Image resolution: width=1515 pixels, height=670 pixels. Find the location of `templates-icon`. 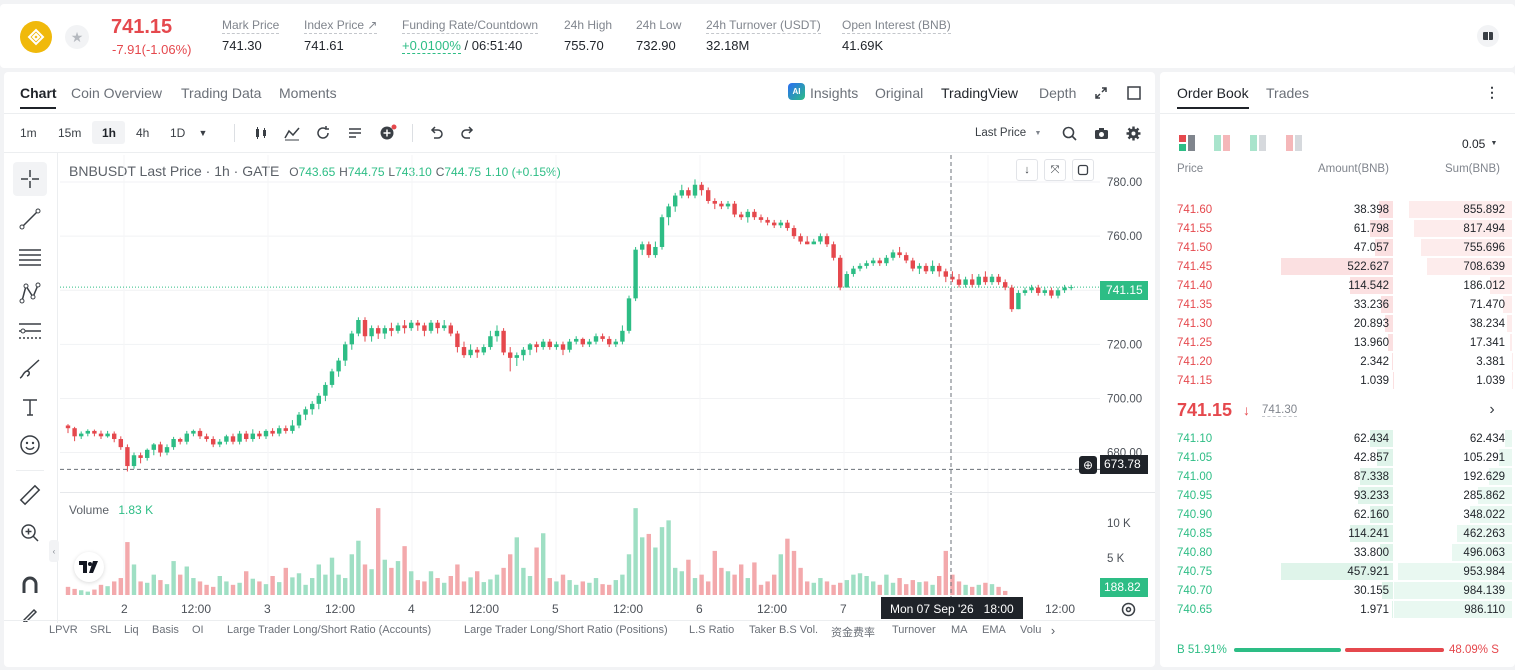

templates-icon is located at coordinates (355, 133).